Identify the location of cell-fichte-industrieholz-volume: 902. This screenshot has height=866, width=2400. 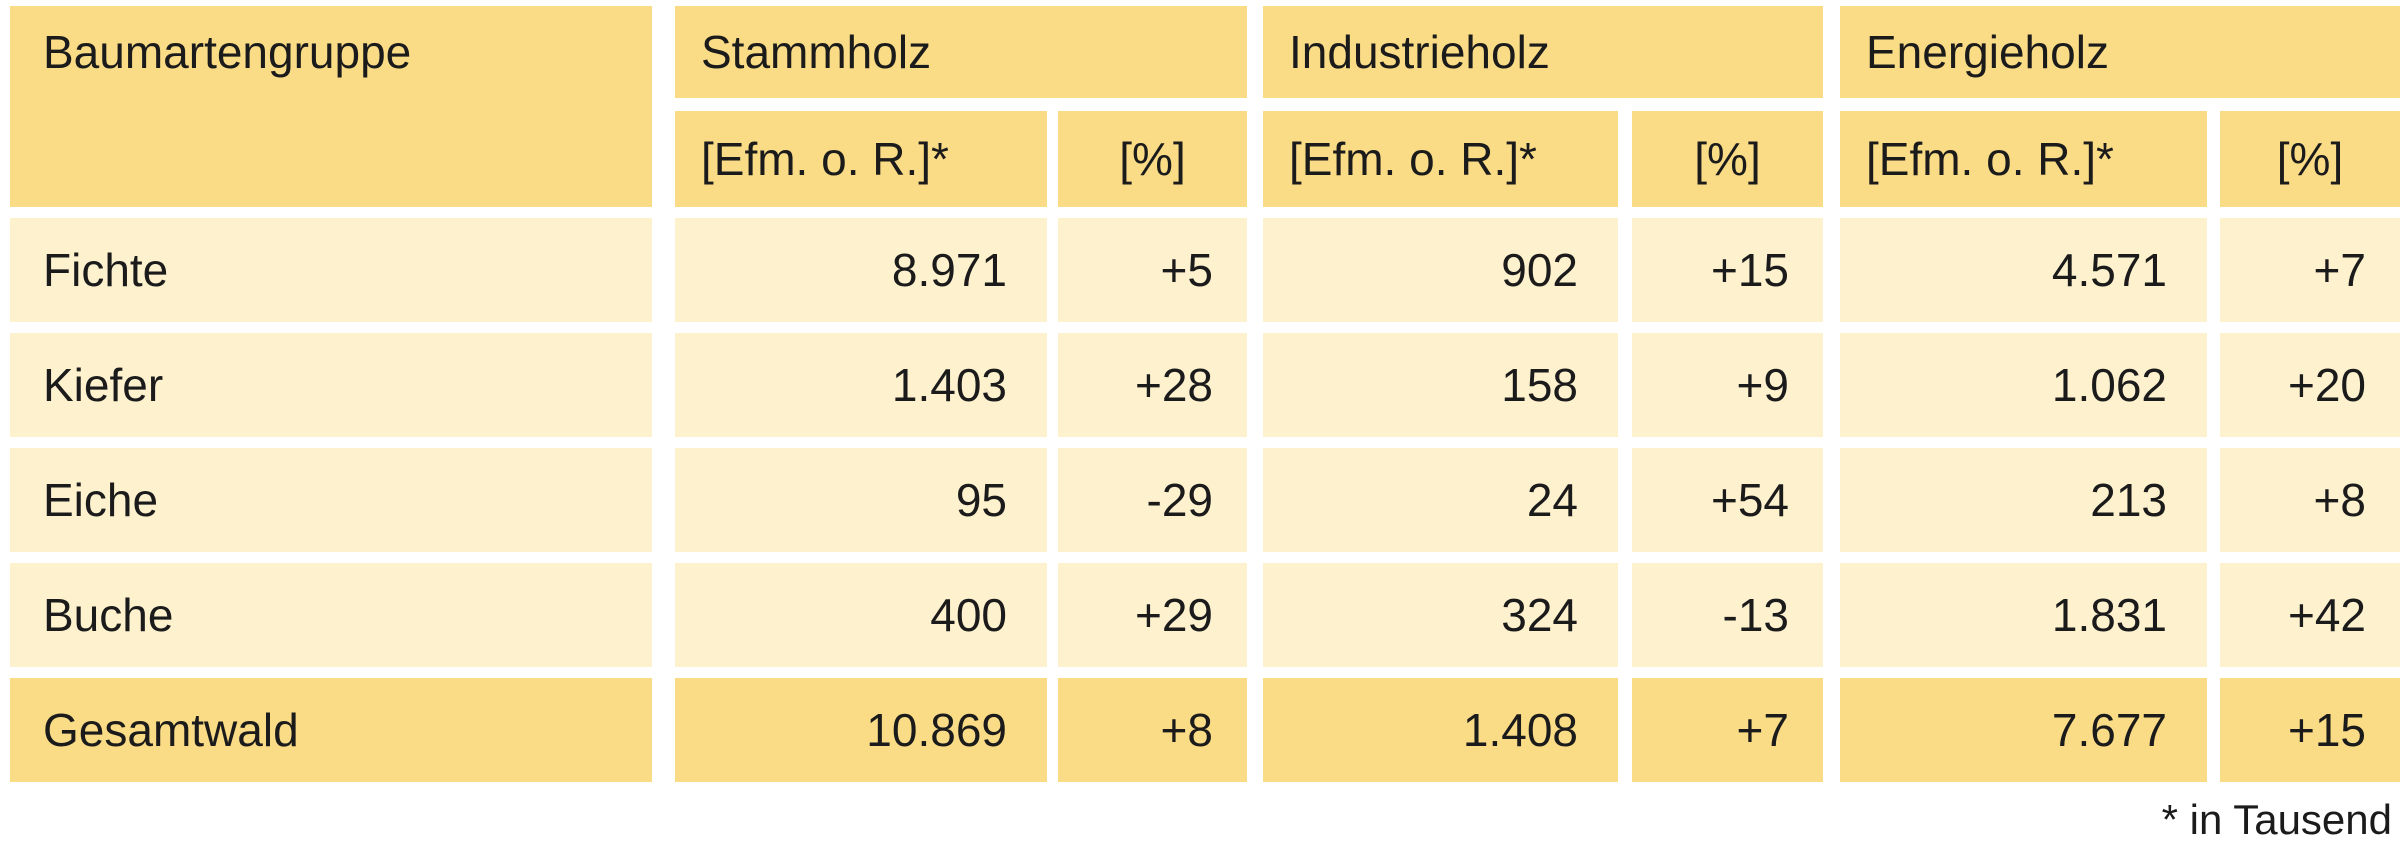
(1440, 270).